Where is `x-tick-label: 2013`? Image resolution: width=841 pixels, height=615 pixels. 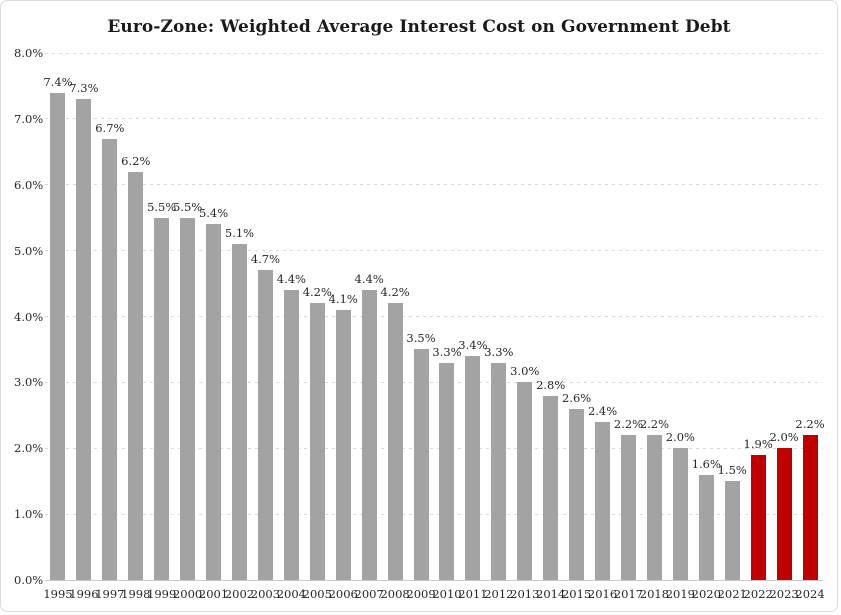
x-tick-label: 2013 is located at coordinates (525, 594).